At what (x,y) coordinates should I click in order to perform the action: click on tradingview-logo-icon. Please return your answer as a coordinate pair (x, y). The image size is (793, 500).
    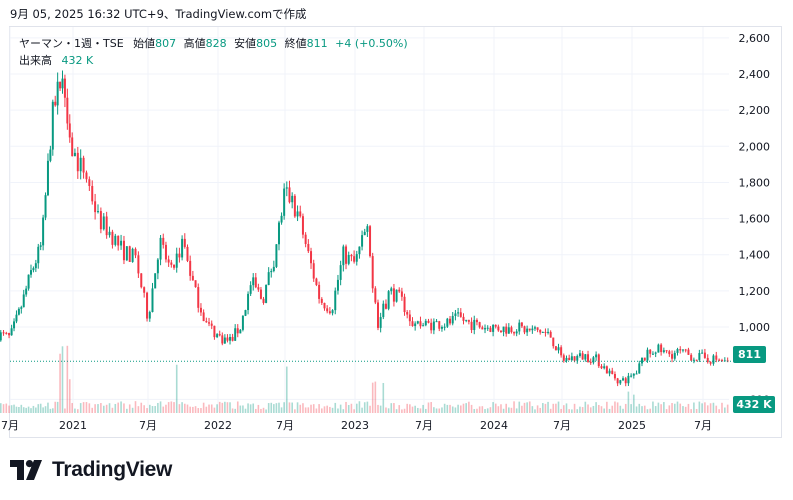
    Looking at the image, I should click on (26, 470).